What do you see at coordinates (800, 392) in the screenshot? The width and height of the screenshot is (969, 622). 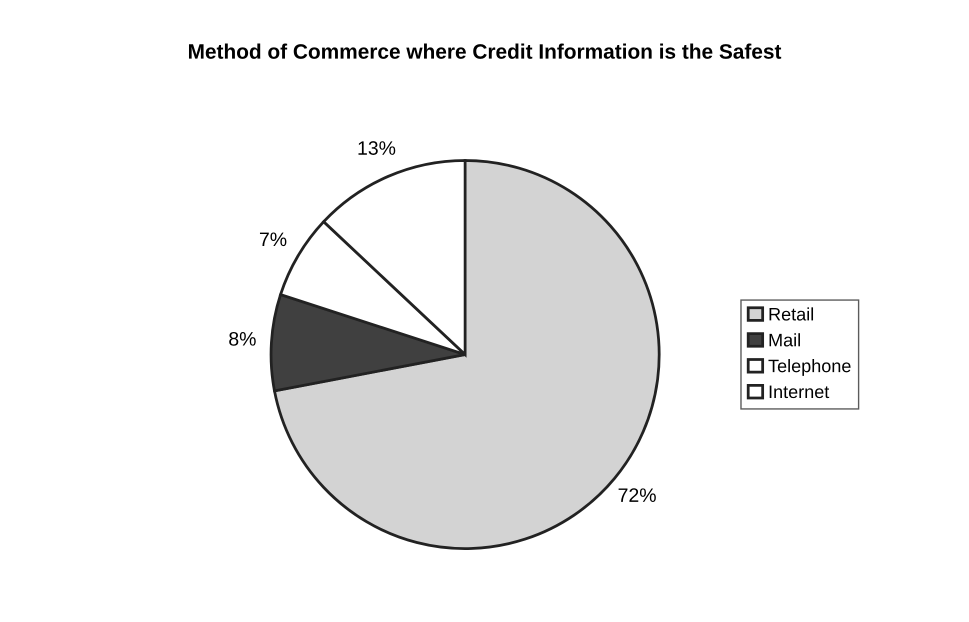 I see `legend-label: Internet` at bounding box center [800, 392].